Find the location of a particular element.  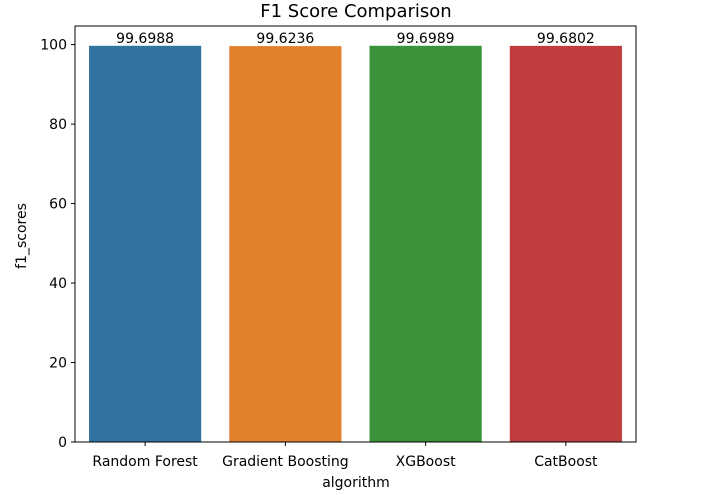

y-axis-ticks: 0 20 40 60 80 100 is located at coordinates (57, 244).